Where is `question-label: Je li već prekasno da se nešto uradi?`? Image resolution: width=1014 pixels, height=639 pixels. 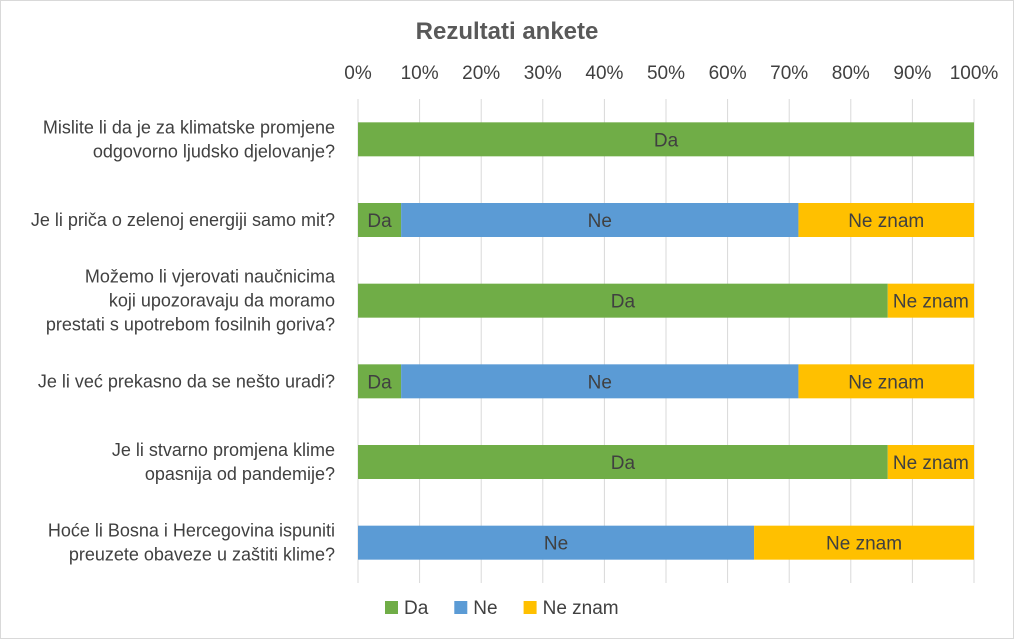 question-label: Je li već prekasno da se nešto uradi? is located at coordinates (186, 381).